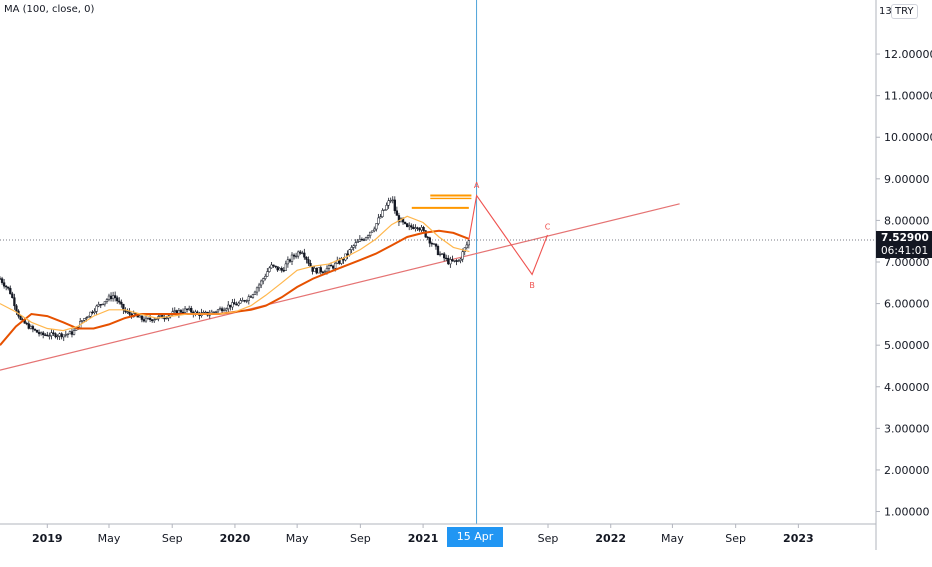 The height and width of the screenshot is (567, 932). I want to click on currency-badge: 13 TRY, so click(898, 11).